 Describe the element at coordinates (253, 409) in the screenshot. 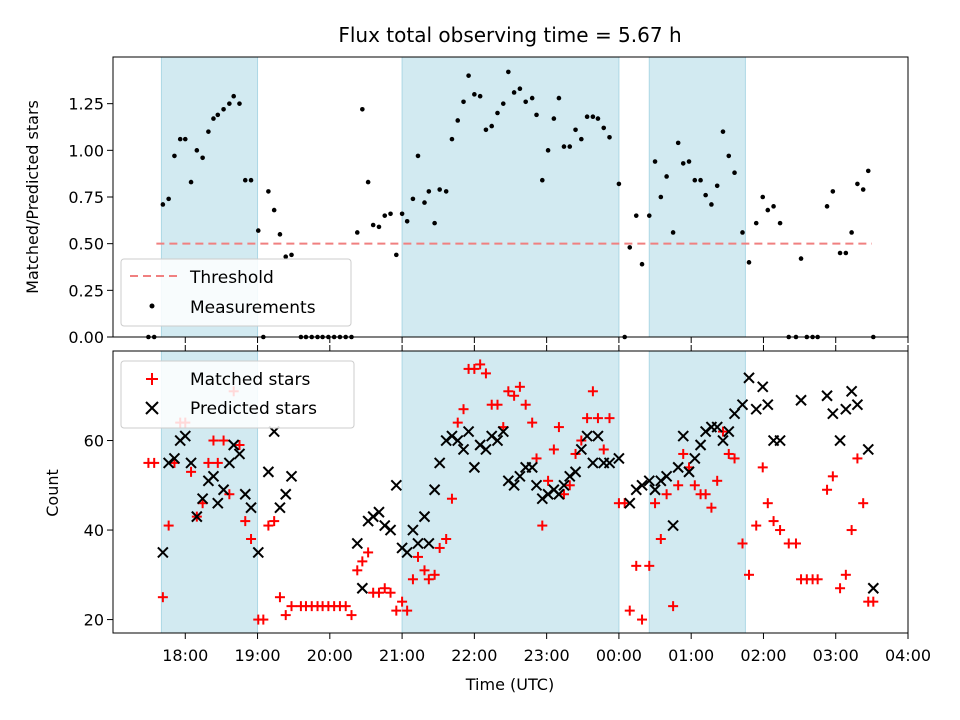

I see `legend-predicted-label: Predicted stars` at that location.